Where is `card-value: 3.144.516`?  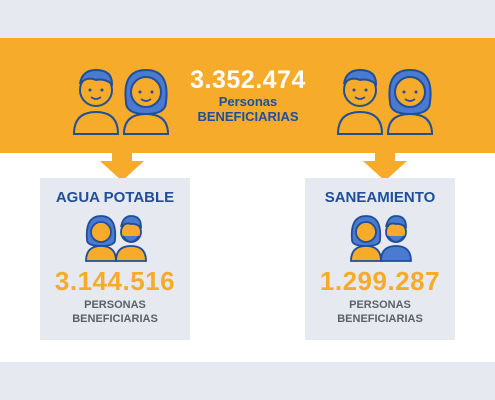 card-value: 3.144.516 is located at coordinates (115, 281).